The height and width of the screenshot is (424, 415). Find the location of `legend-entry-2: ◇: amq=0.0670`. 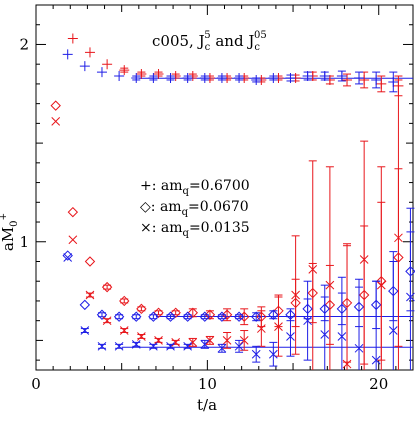

legend-entry-2: ◇: amq=0.0670 is located at coordinates (194, 208).